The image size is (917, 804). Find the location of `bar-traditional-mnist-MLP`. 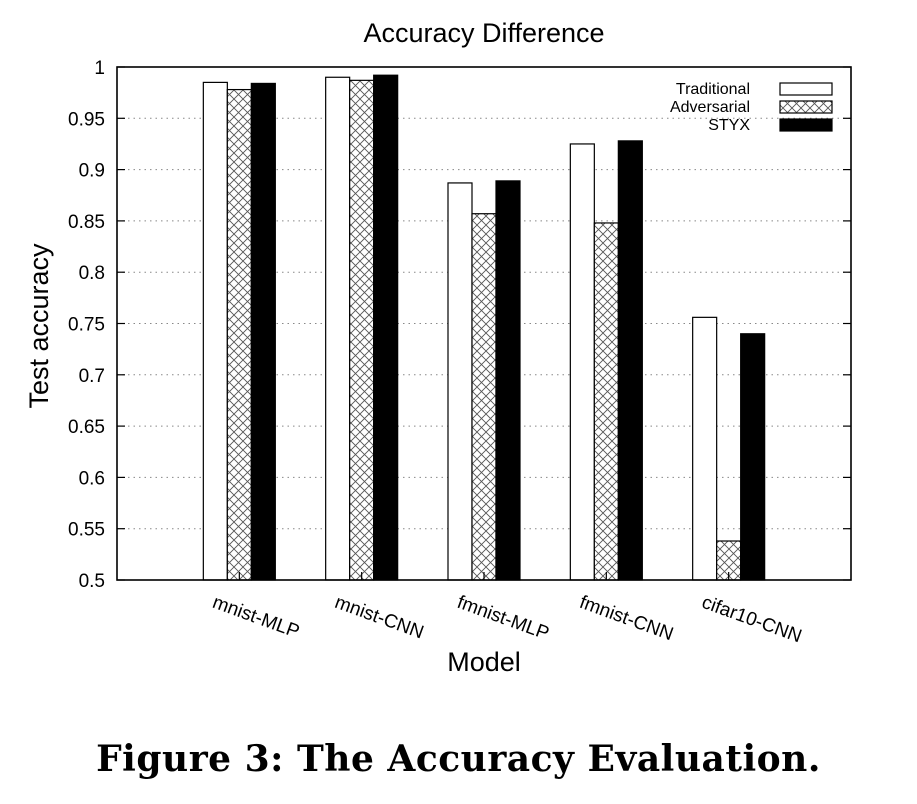

bar-traditional-mnist-MLP is located at coordinates (215, 331).